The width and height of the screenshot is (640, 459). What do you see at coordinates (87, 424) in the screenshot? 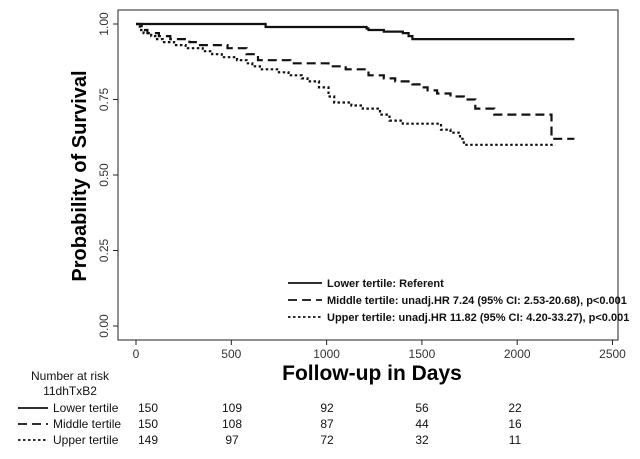
I see `risk-row-label: Middle tertile` at bounding box center [87, 424].